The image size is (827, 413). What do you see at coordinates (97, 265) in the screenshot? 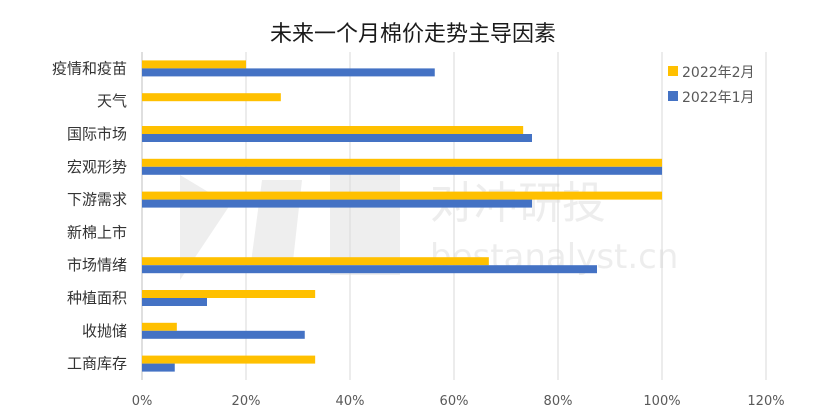
I see `category-label: 市场情绪` at bounding box center [97, 265].